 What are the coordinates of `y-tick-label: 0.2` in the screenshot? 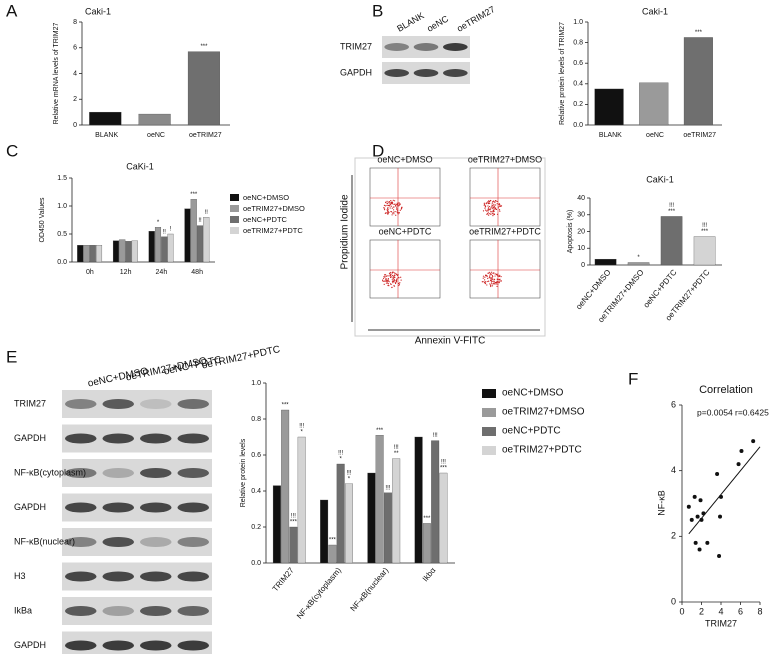 It's located at (256, 527).